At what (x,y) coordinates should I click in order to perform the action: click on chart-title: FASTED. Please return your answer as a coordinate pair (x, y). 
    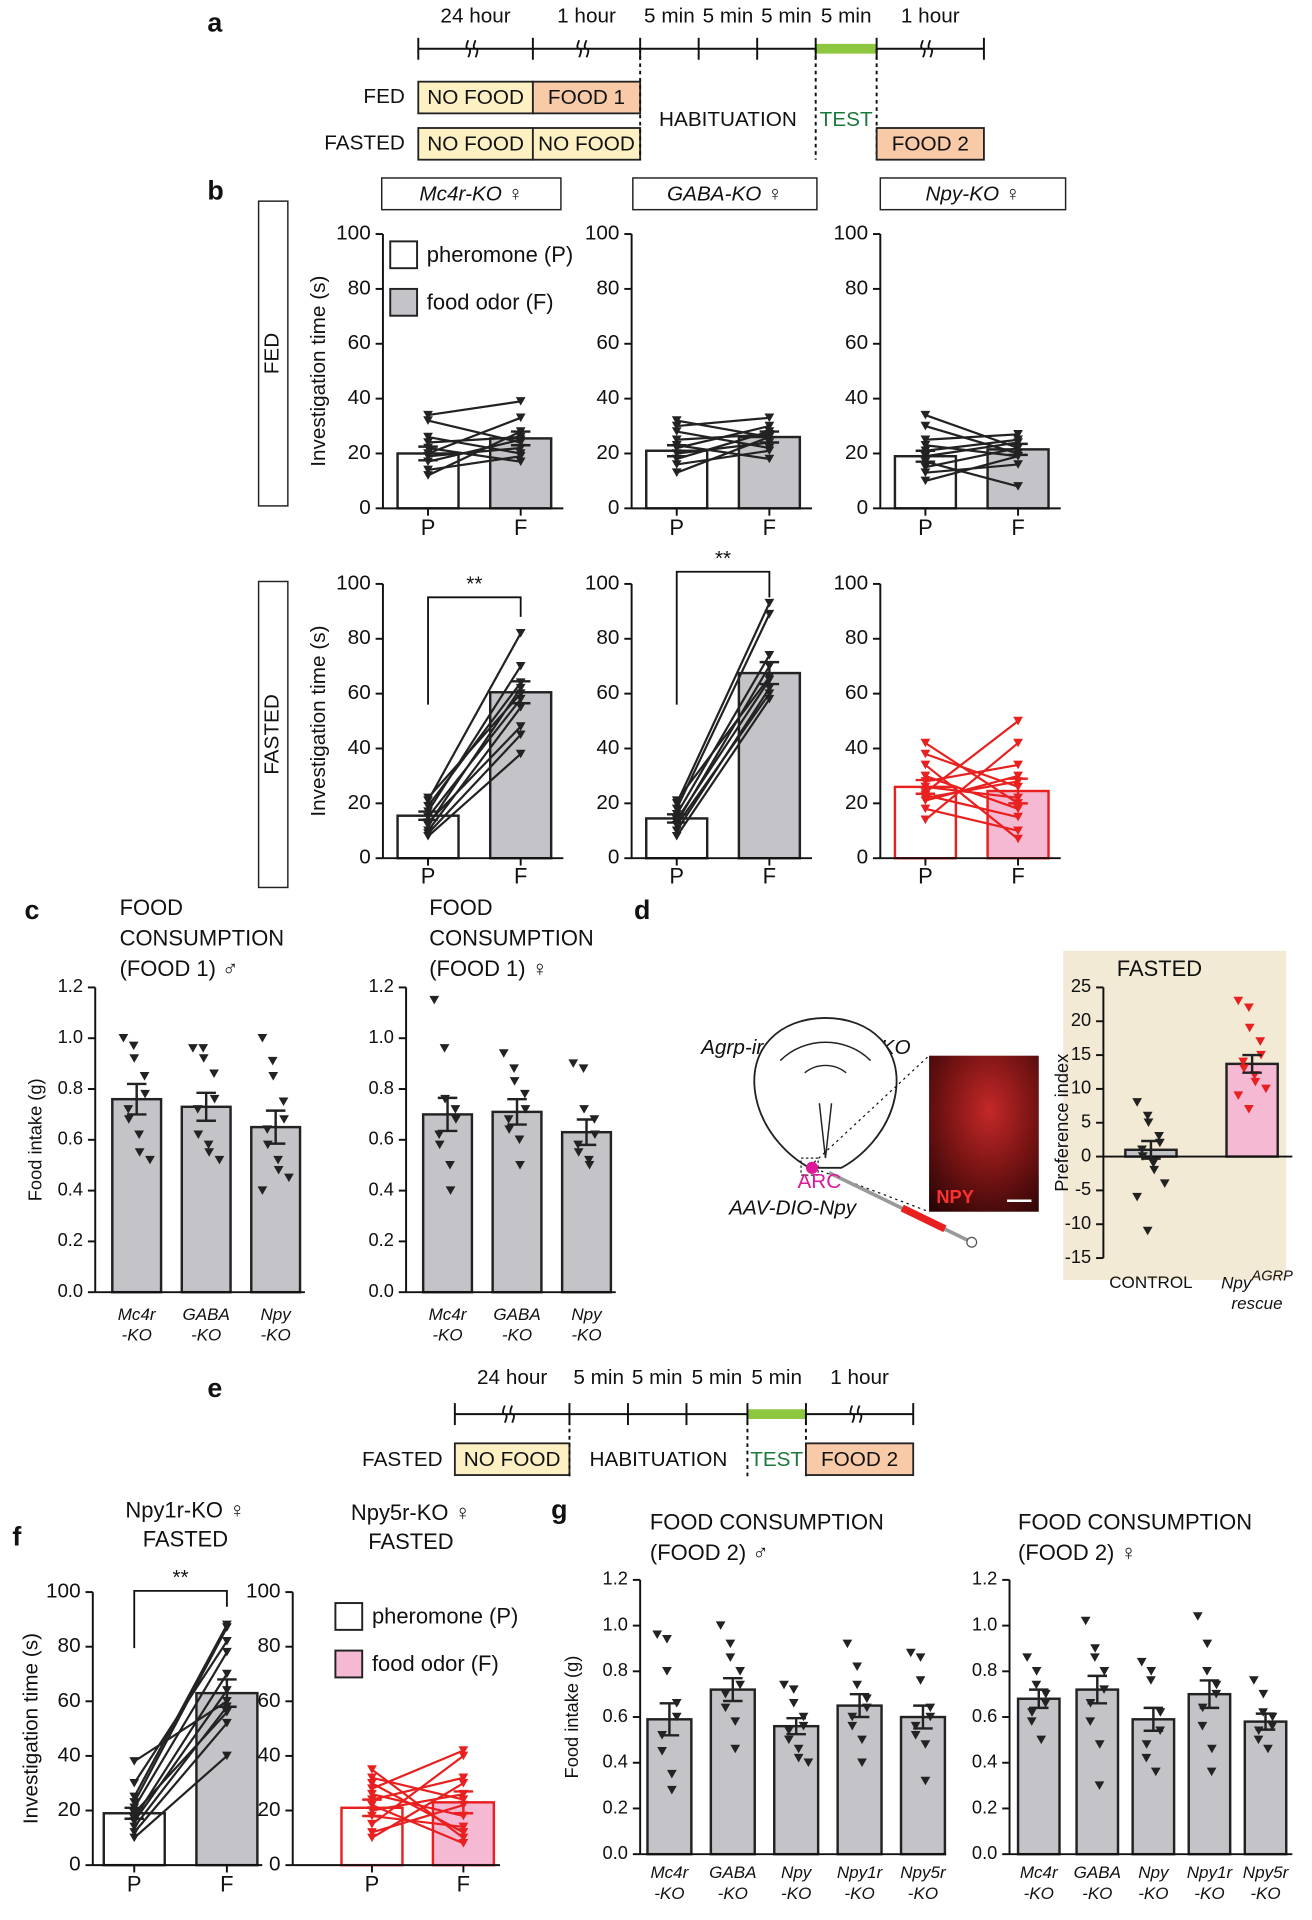
    Looking at the image, I should click on (1159, 968).